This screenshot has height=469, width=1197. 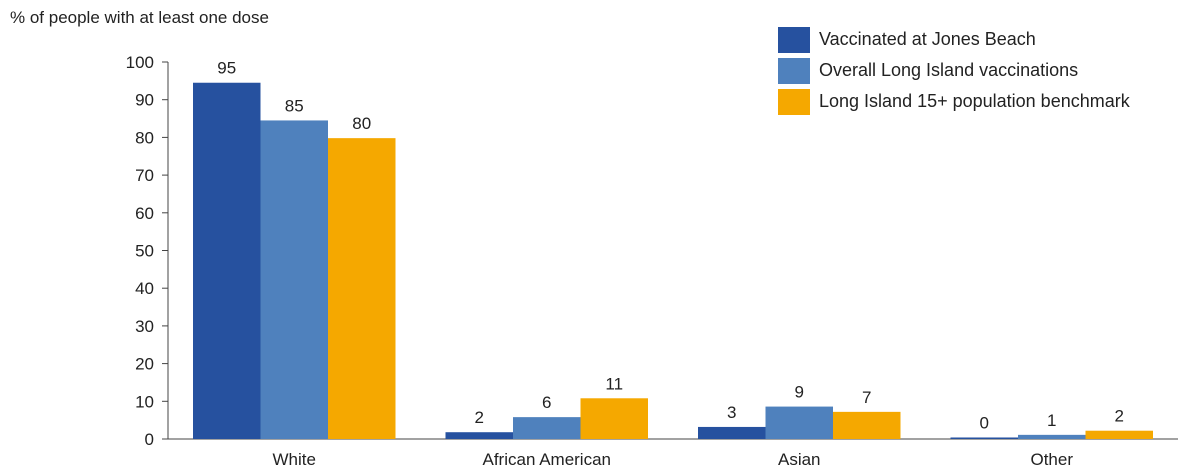 I want to click on y-tick-label-90: 90, so click(x=144, y=100).